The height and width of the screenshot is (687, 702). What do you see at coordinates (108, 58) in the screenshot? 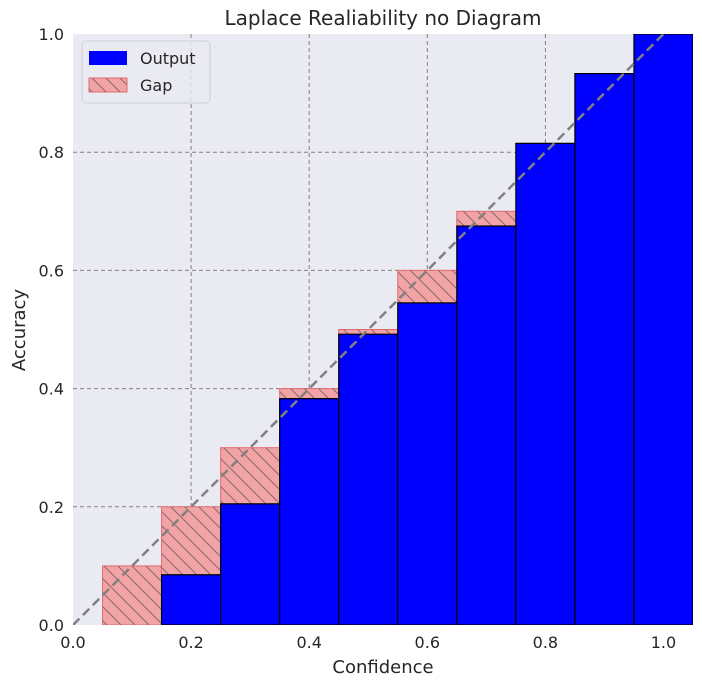
I see `legend-swatch-output` at bounding box center [108, 58].